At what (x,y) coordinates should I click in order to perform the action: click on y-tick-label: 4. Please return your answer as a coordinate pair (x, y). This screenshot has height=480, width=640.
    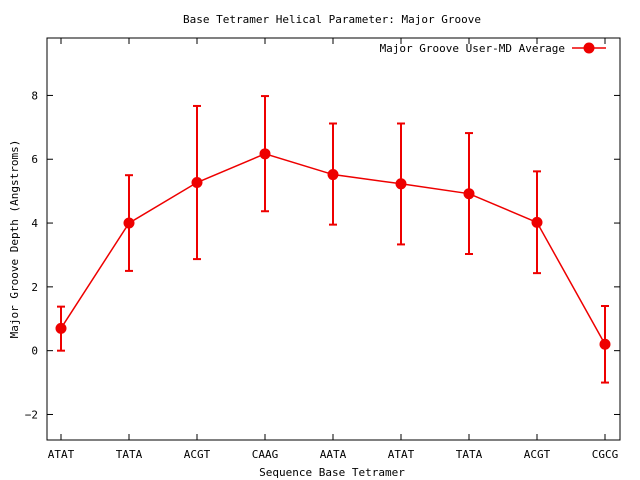
    Looking at the image, I should click on (34, 223).